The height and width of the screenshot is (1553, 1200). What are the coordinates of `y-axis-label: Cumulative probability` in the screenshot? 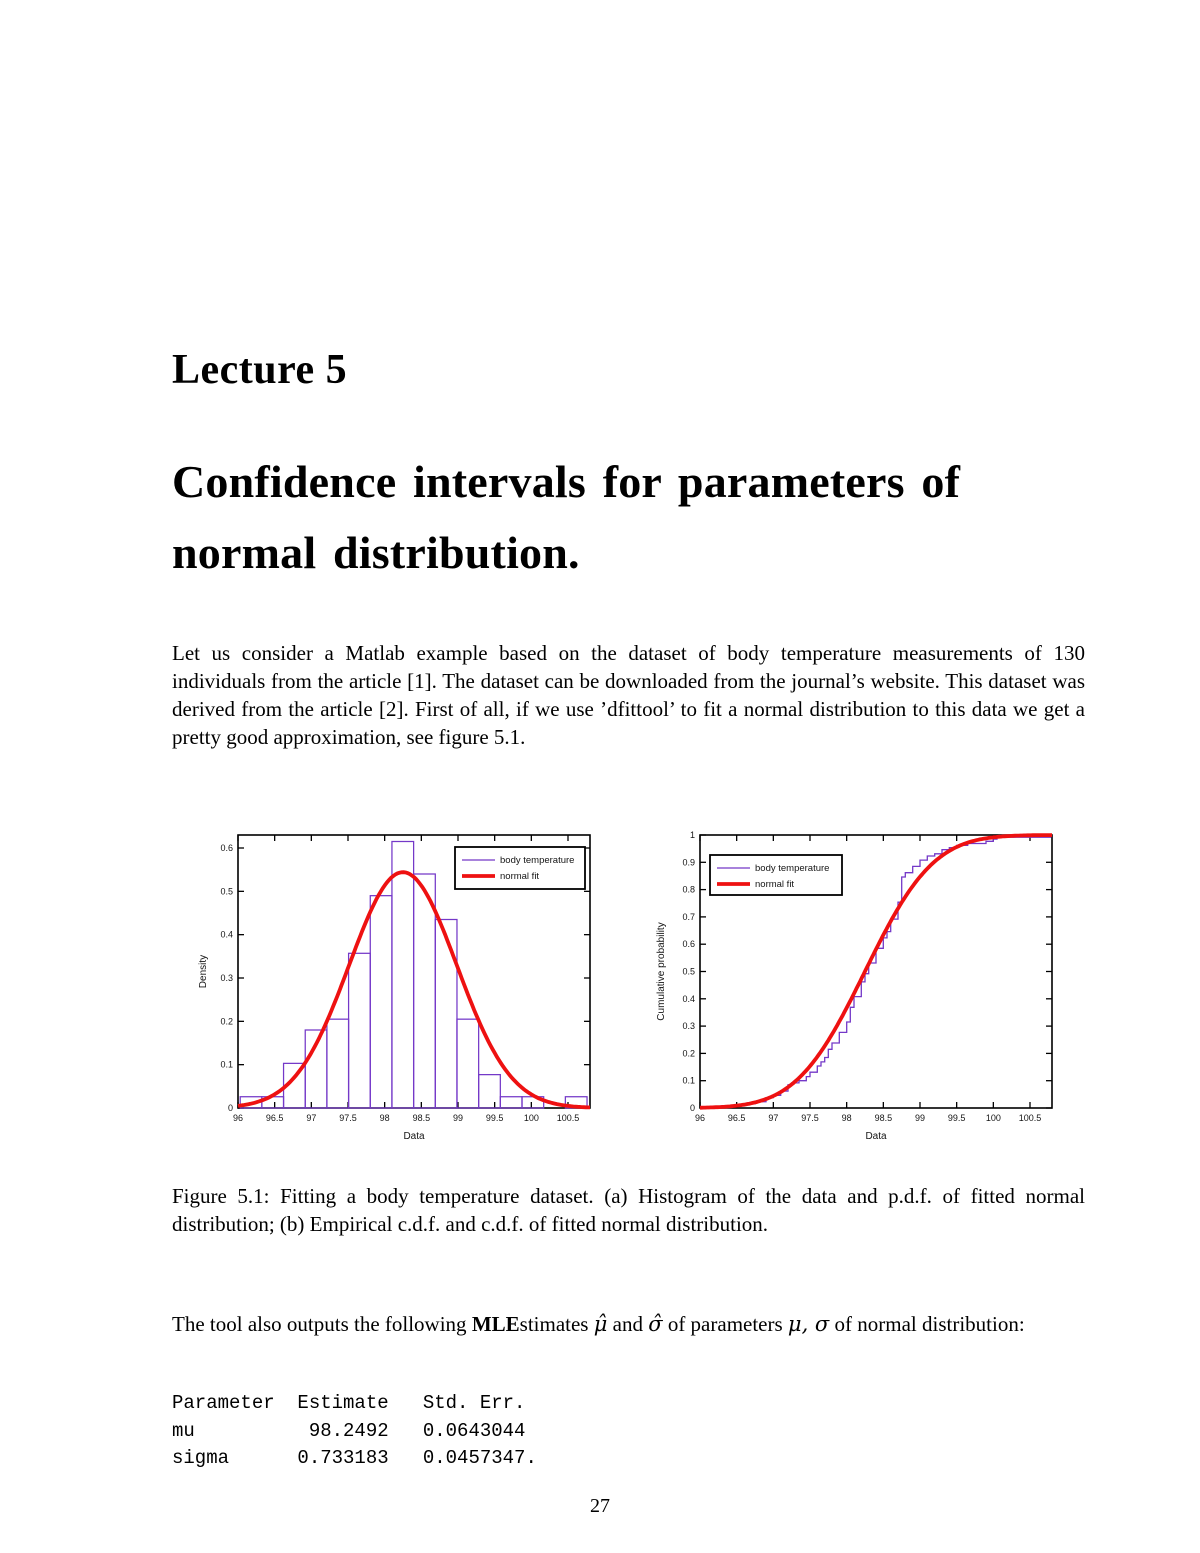 It's located at (661, 971).